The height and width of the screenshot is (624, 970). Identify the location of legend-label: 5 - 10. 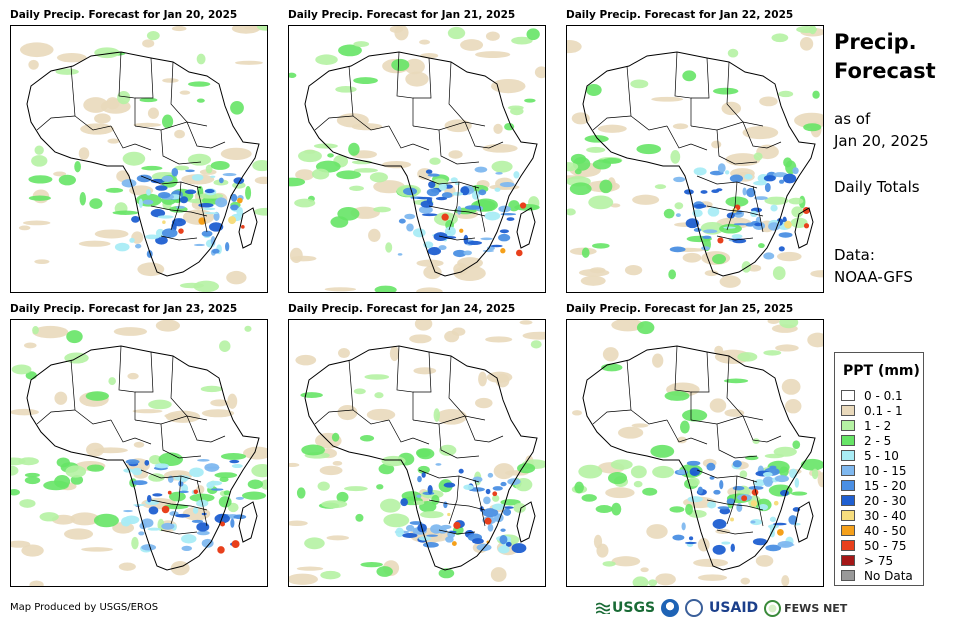
(881, 455).